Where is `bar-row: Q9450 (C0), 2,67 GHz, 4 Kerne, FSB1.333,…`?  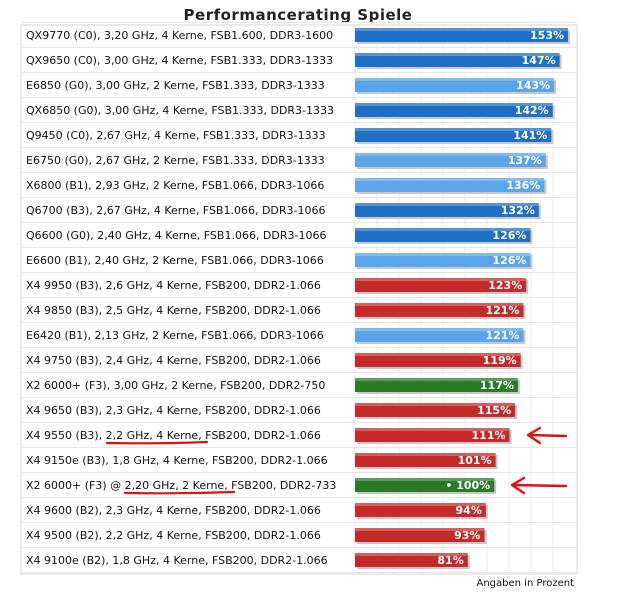
bar-row: Q9450 (C0), 2,67 GHz, 4 Kerne, FSB1.333,… is located at coordinates (290, 136).